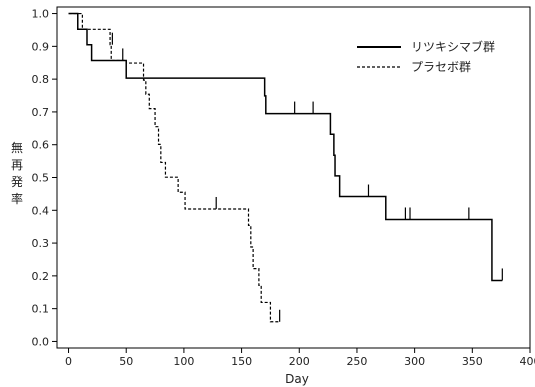  Describe the element at coordinates (17, 198) in the screenshot. I see `y-axis-label-char: 率` at that location.